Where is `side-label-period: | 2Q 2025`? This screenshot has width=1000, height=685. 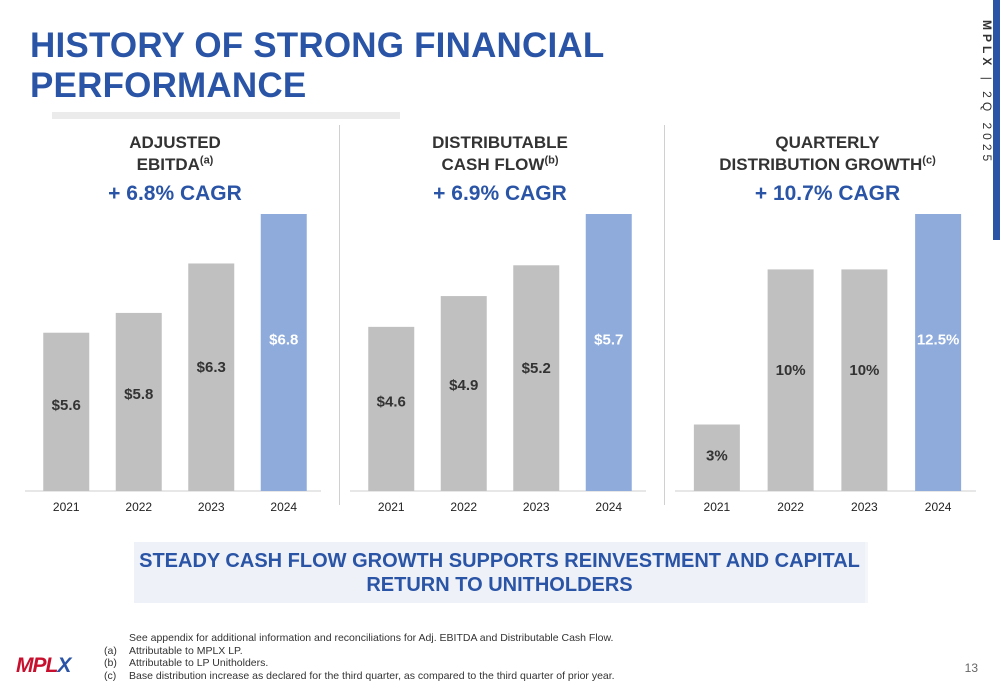 side-label-period: | 2Q 2025 is located at coordinates (987, 121).